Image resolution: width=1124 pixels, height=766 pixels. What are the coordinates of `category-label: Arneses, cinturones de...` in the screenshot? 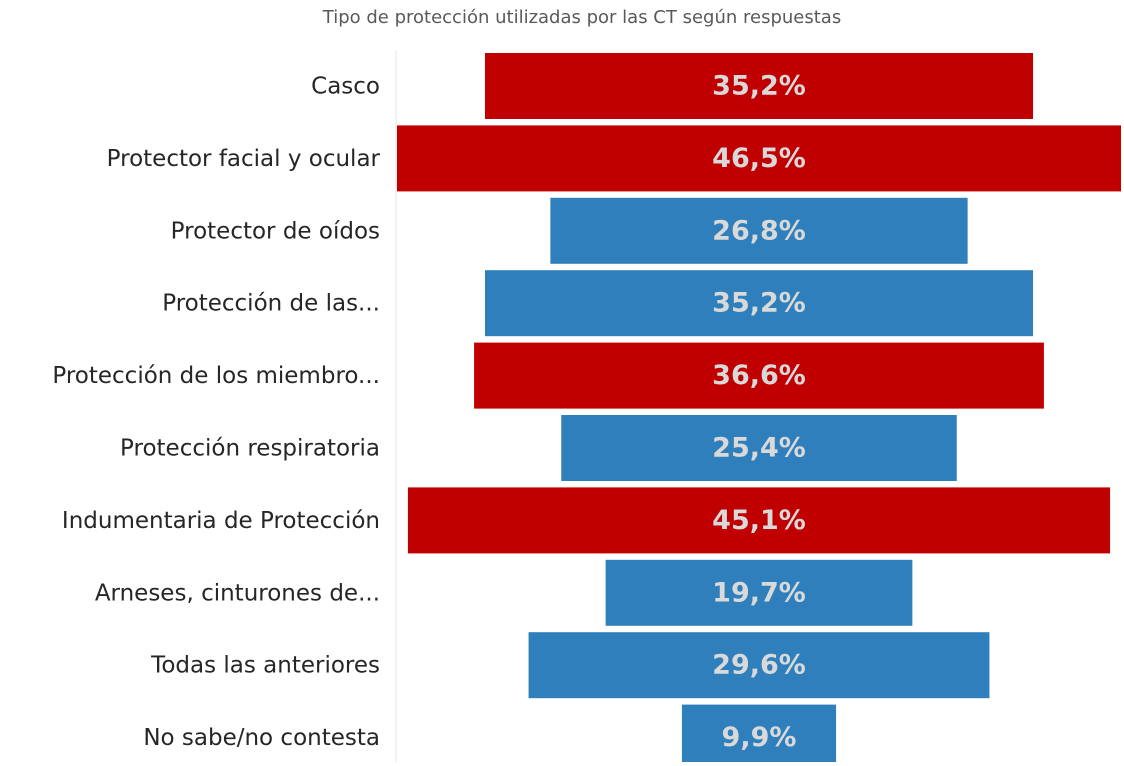 It's located at (237, 593).